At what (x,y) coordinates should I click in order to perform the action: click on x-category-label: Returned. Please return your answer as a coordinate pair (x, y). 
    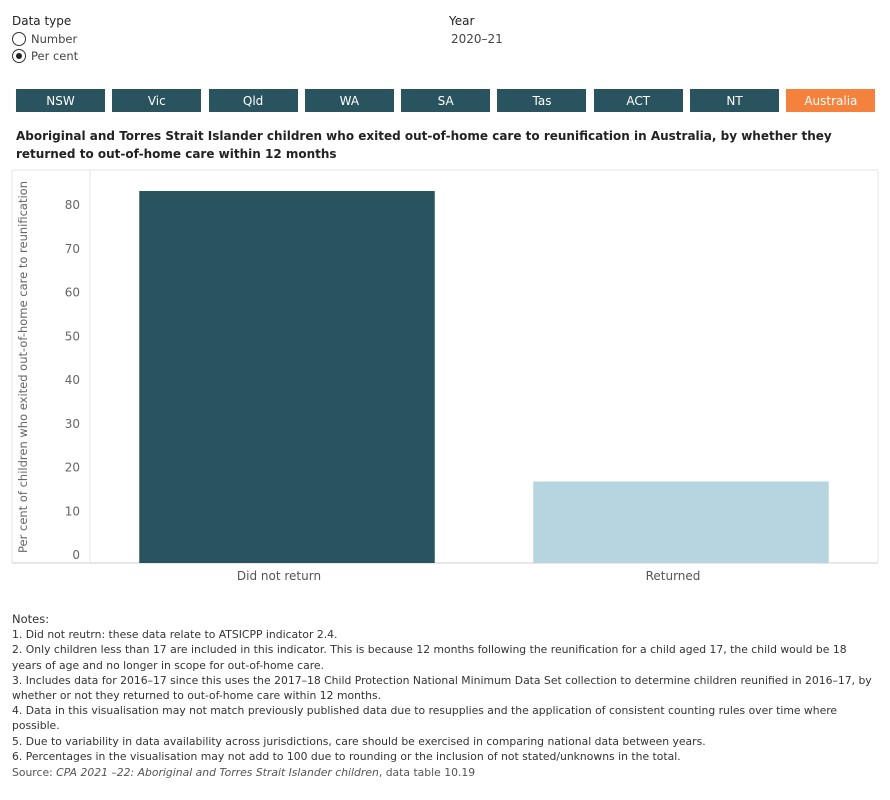
    Looking at the image, I should click on (673, 576).